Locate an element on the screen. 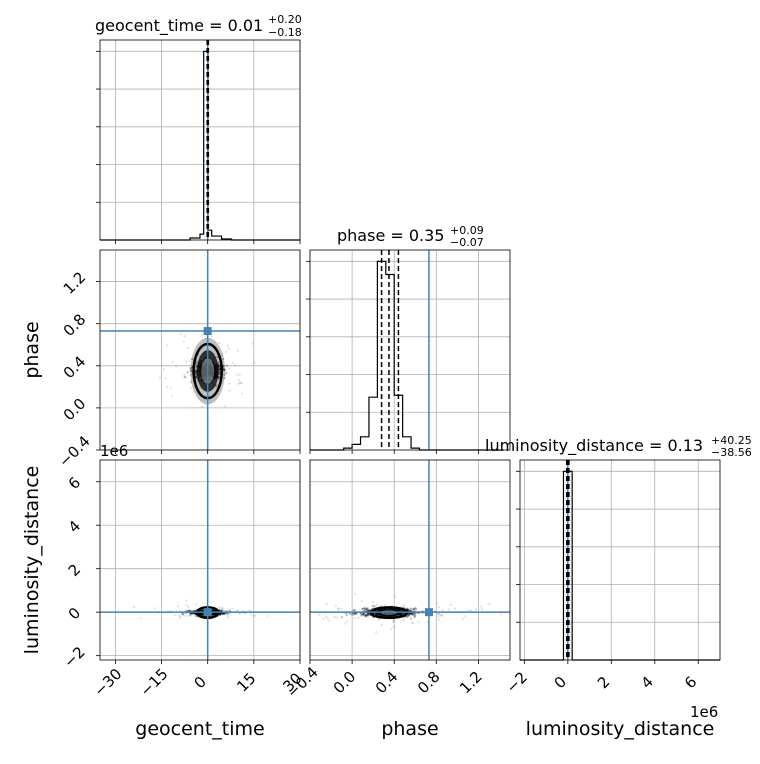 This screenshot has height=764, width=760. x-tick-label: 0 is located at coordinates (199, 682).